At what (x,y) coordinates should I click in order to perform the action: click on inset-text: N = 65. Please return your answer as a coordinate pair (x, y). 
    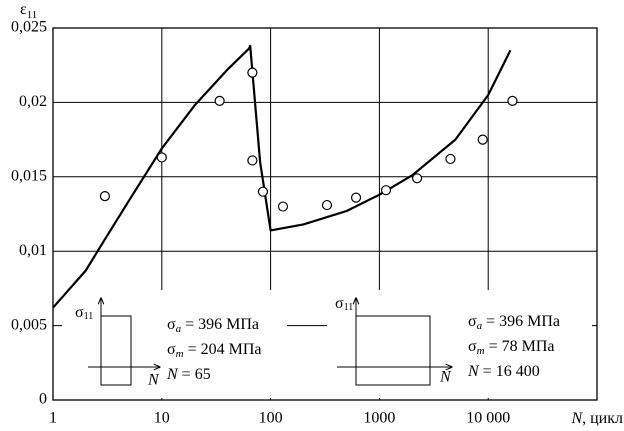
    Looking at the image, I should click on (188, 374).